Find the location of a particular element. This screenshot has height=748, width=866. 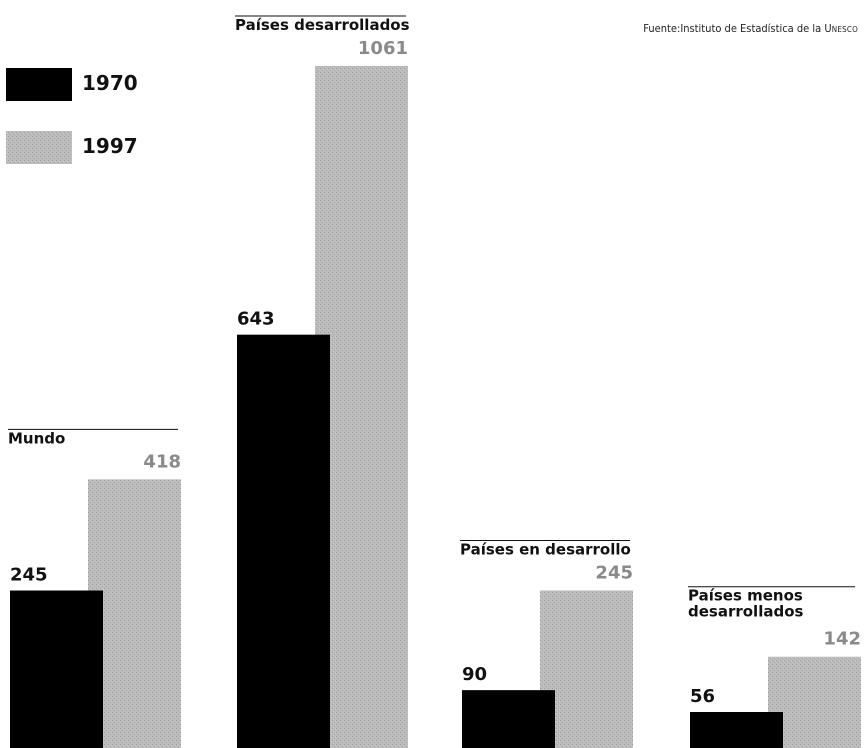

legend-label-1997: 1997 is located at coordinates (110, 146).